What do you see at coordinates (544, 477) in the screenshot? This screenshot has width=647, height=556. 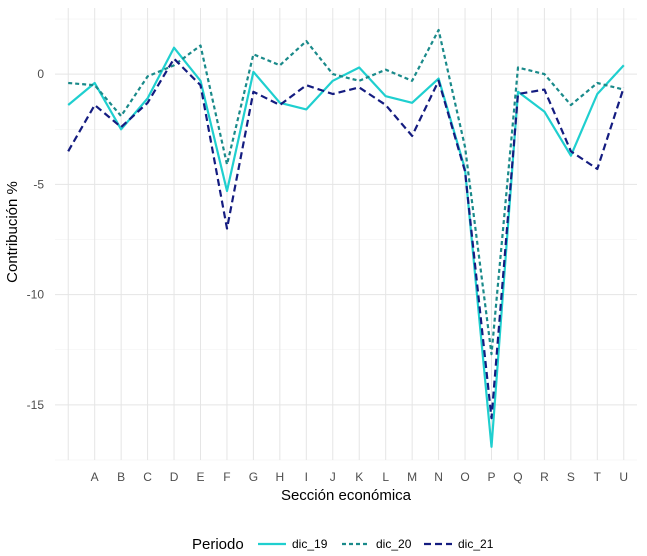 I see `x-tick-label: R` at bounding box center [544, 477].